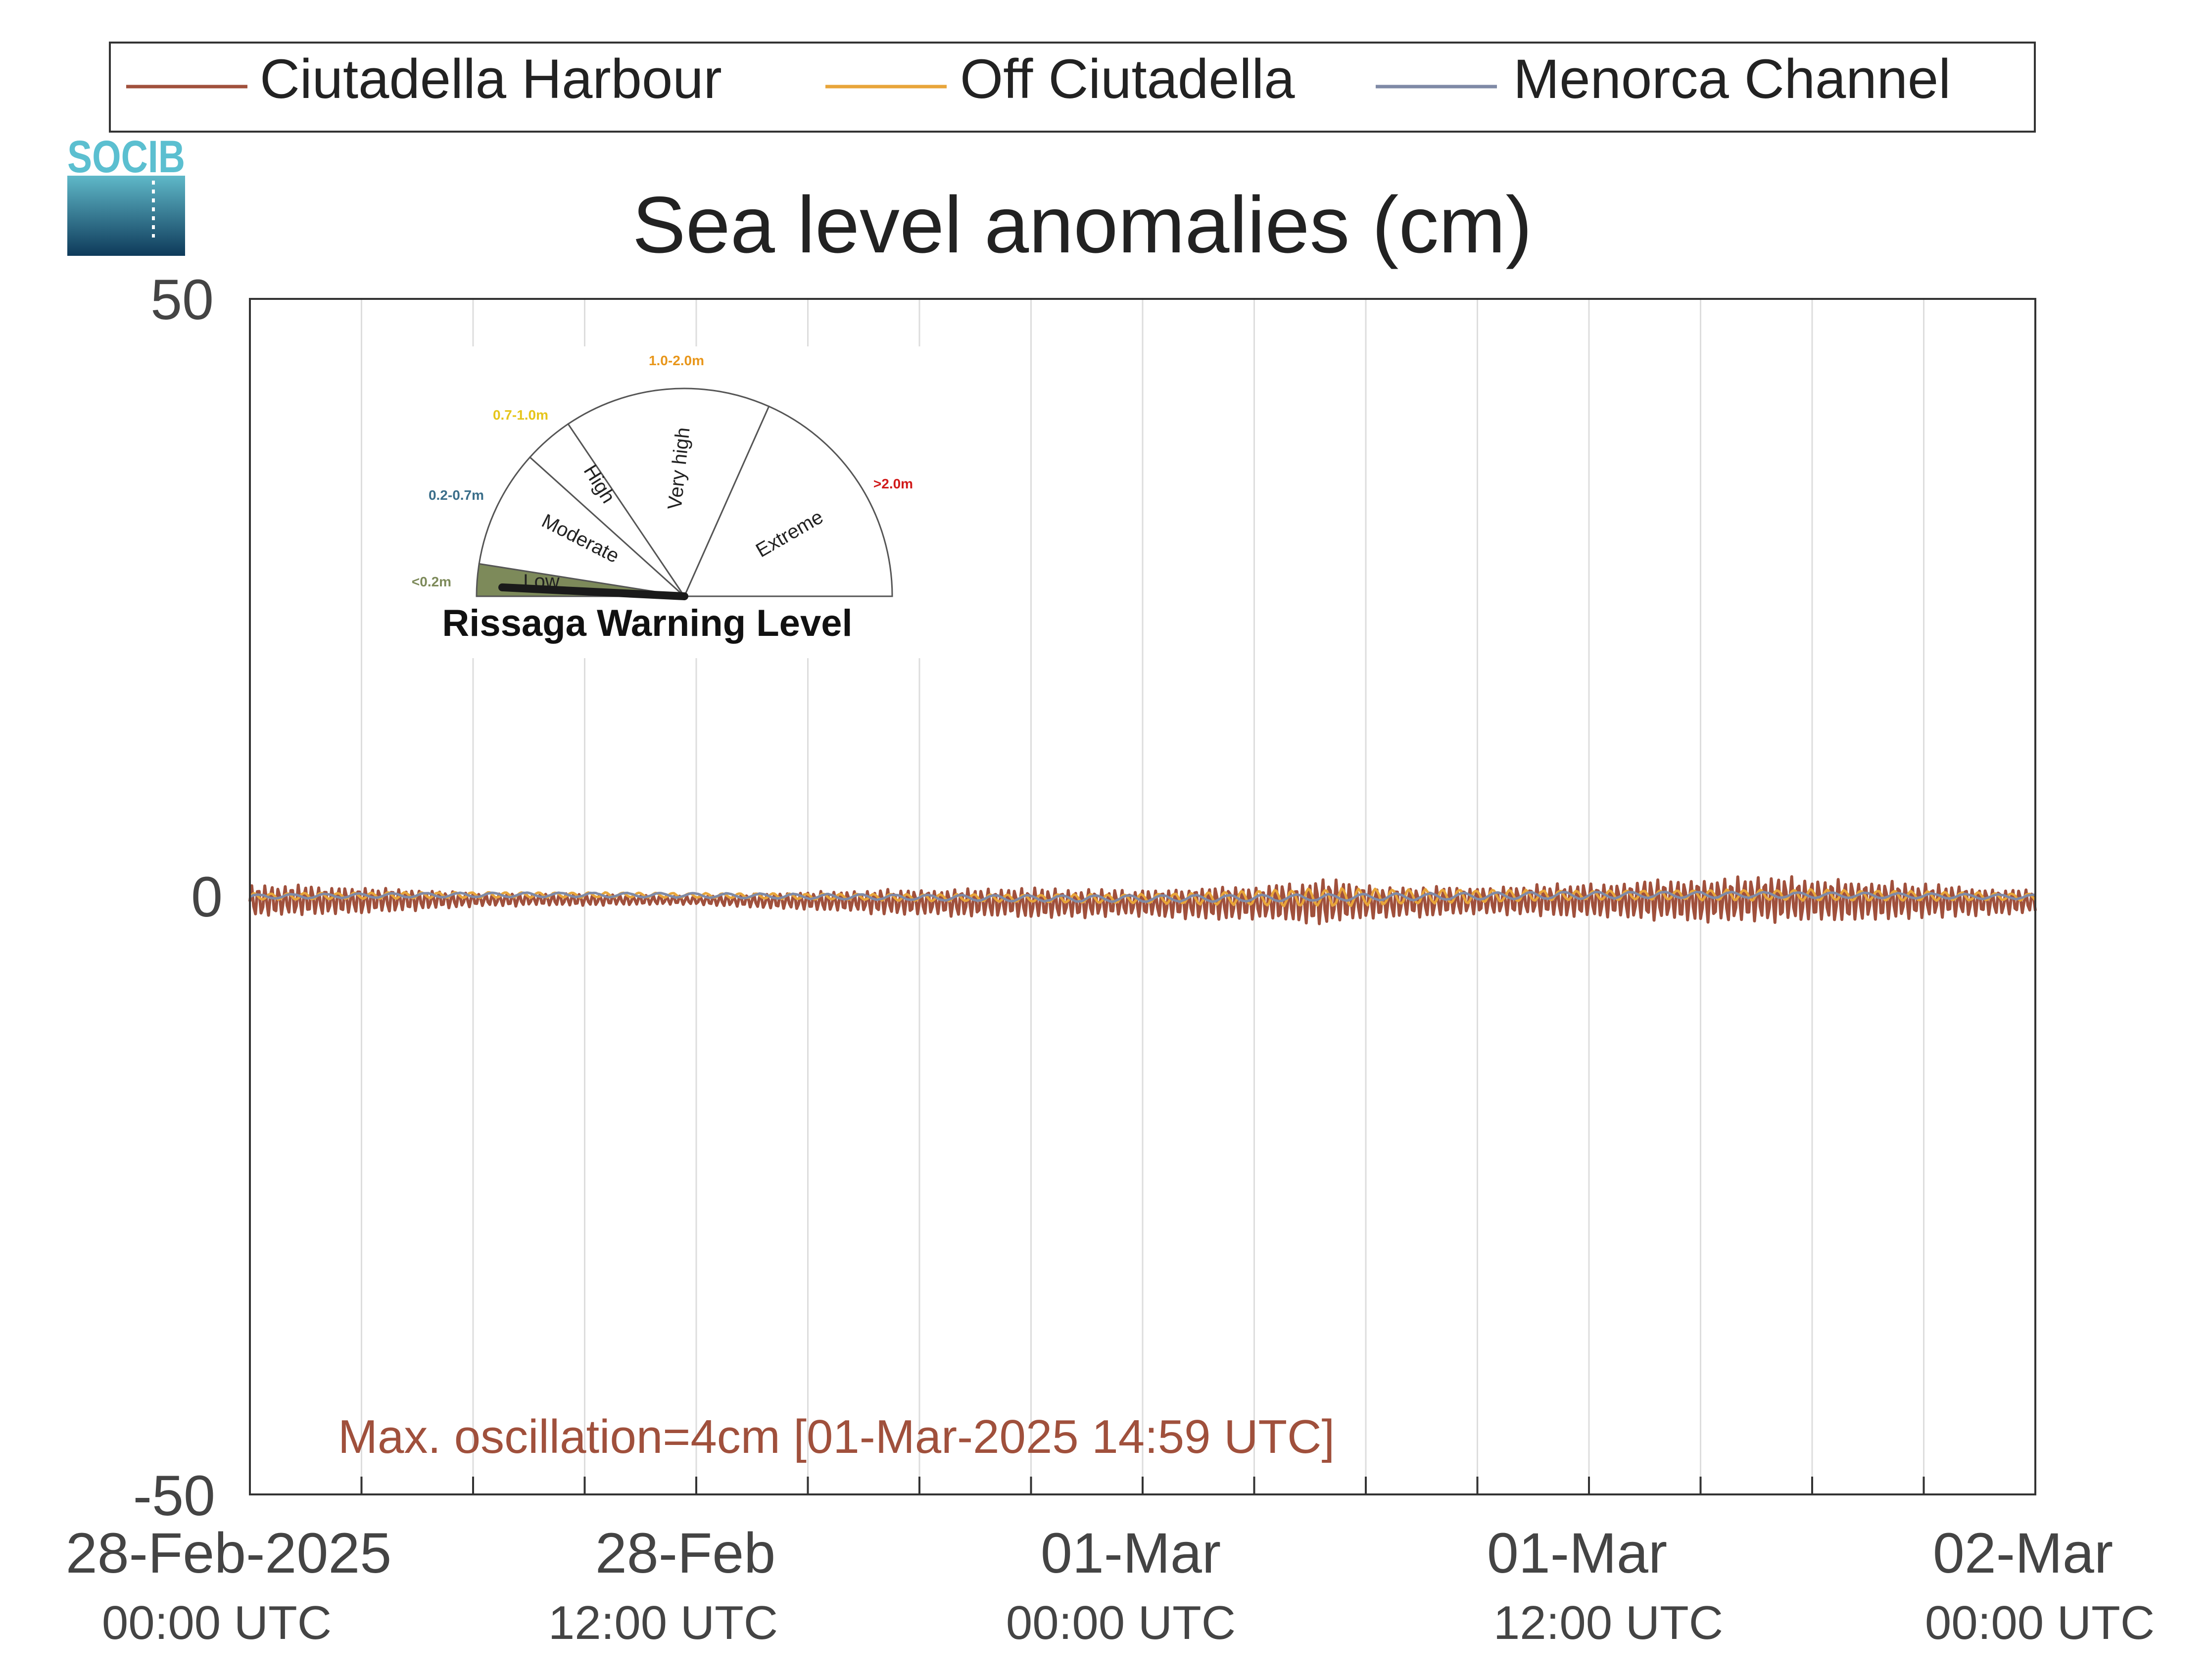 Image resolution: width=2211 pixels, height=1680 pixels. I want to click on socib-logo: SOCIB, so click(126, 194).